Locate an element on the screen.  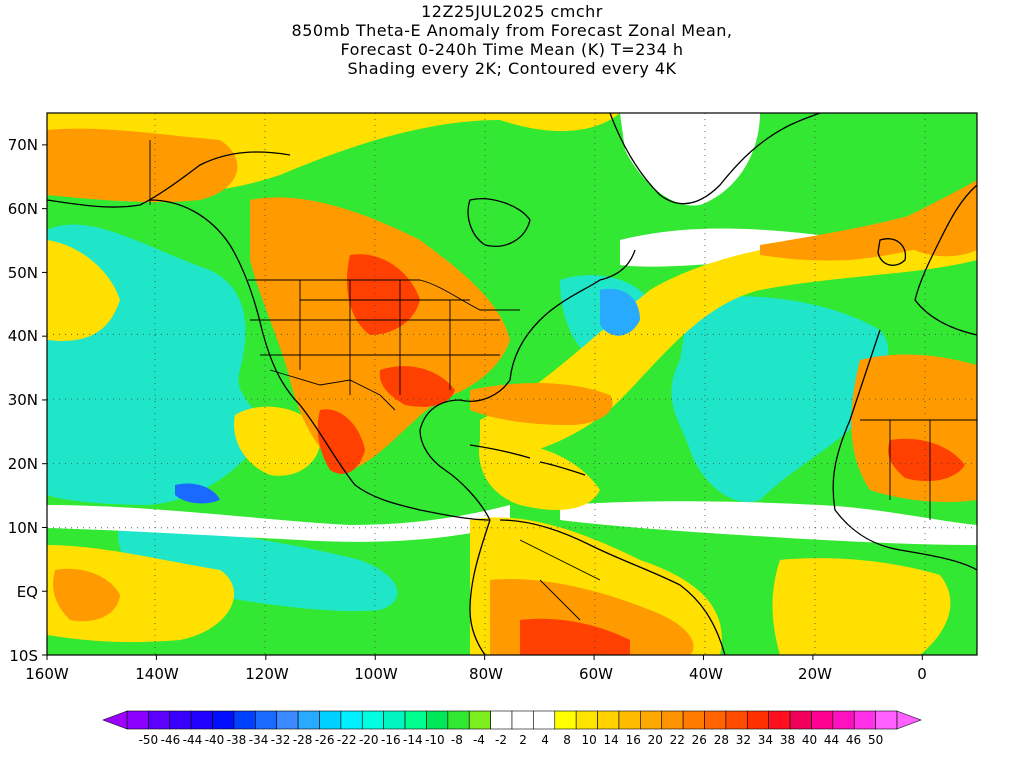
lon-label-0: 0 is located at coordinates (922, 674).